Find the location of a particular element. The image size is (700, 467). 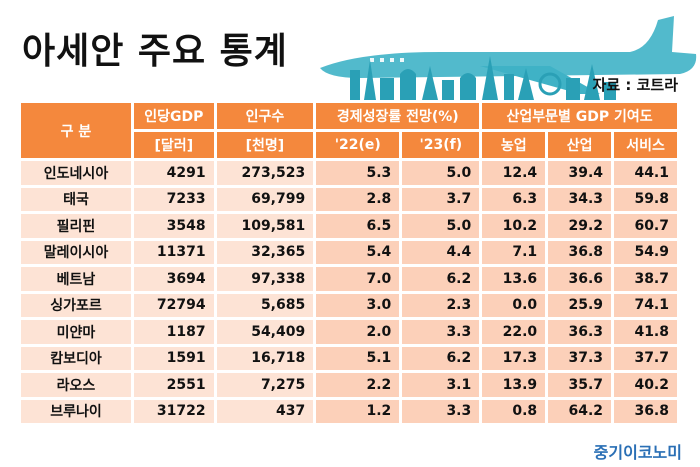

gdp-per-capita-cell: 3694 is located at coordinates (174, 279).